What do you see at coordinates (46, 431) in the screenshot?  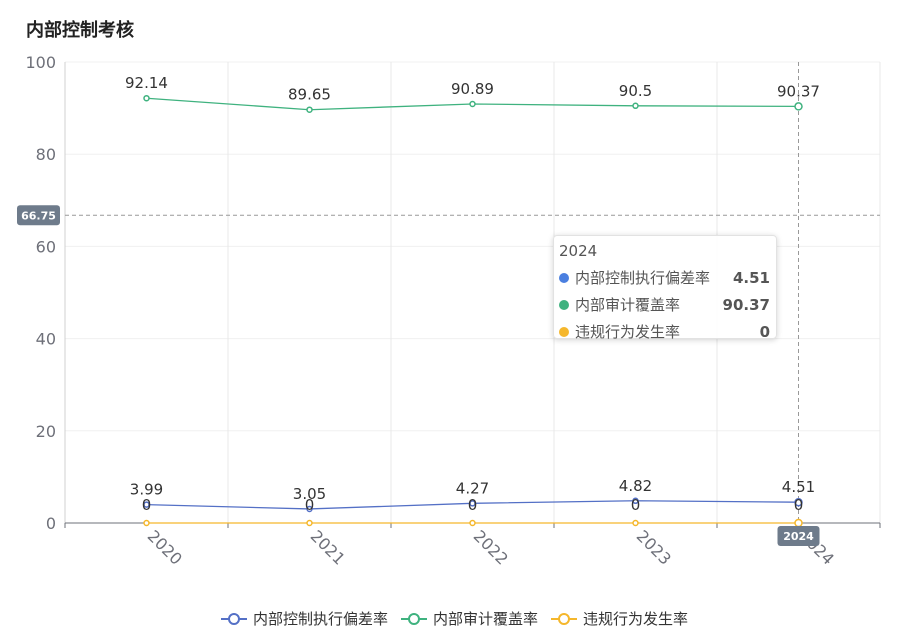 I see `y-tick-label: 20` at bounding box center [46, 431].